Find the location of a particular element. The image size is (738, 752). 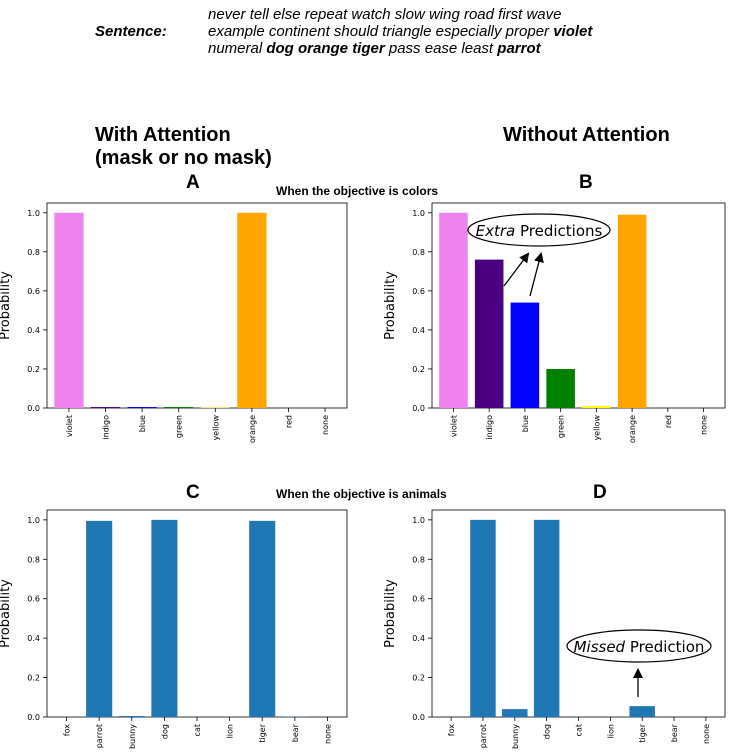

extra-arrow-indigo is located at coordinates (516, 269).